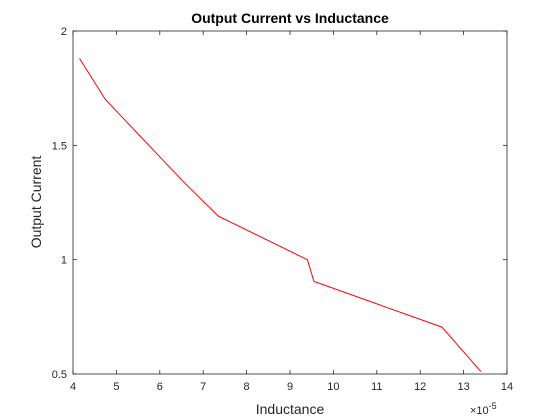  Describe the element at coordinates (479, 411) in the screenshot. I see `x-axis-exponent-base: ×10` at that location.